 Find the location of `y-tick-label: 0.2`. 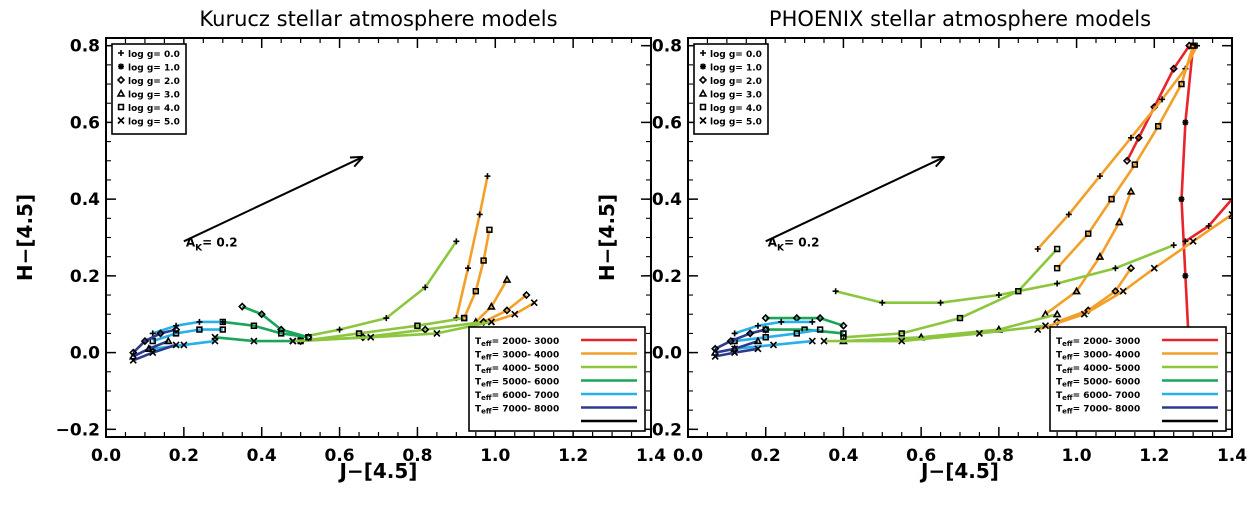

y-tick-label: 0.2 is located at coordinates (667, 277).